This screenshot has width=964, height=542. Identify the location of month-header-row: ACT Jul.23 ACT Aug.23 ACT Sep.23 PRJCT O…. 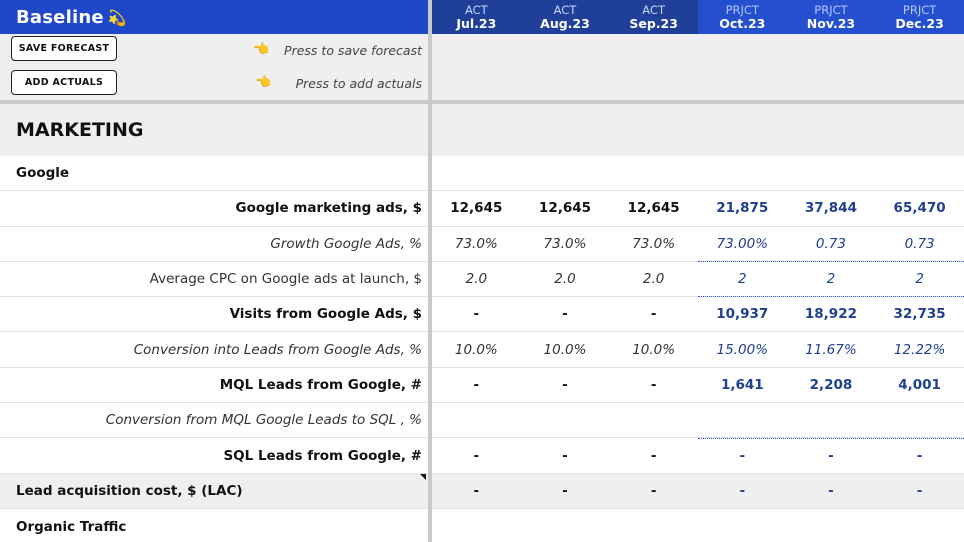
(698, 17).